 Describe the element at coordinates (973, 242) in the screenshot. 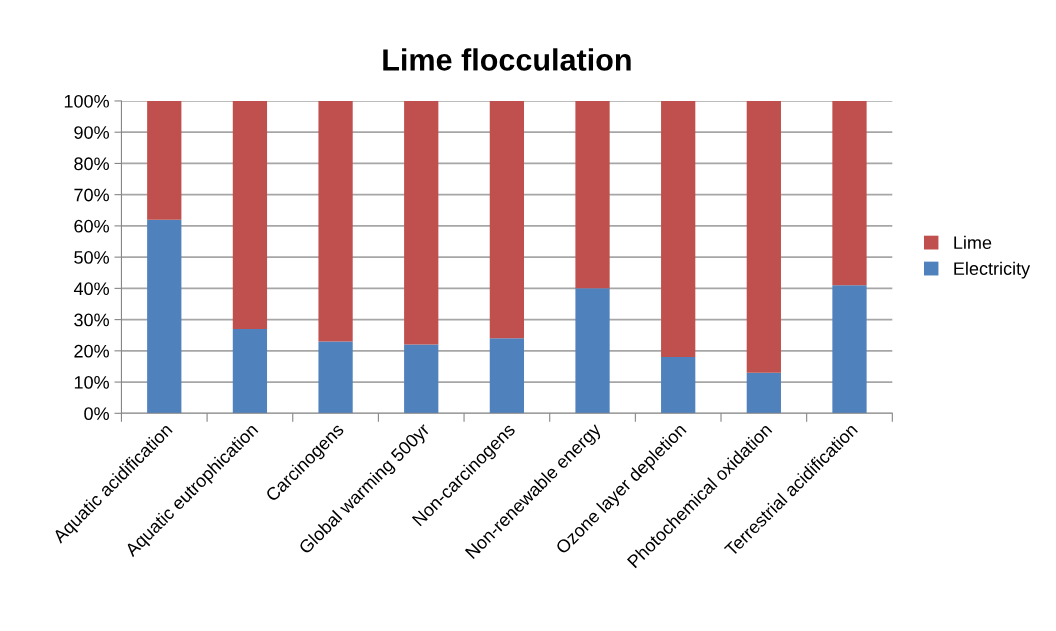

I see `legend-label: Lime` at that location.